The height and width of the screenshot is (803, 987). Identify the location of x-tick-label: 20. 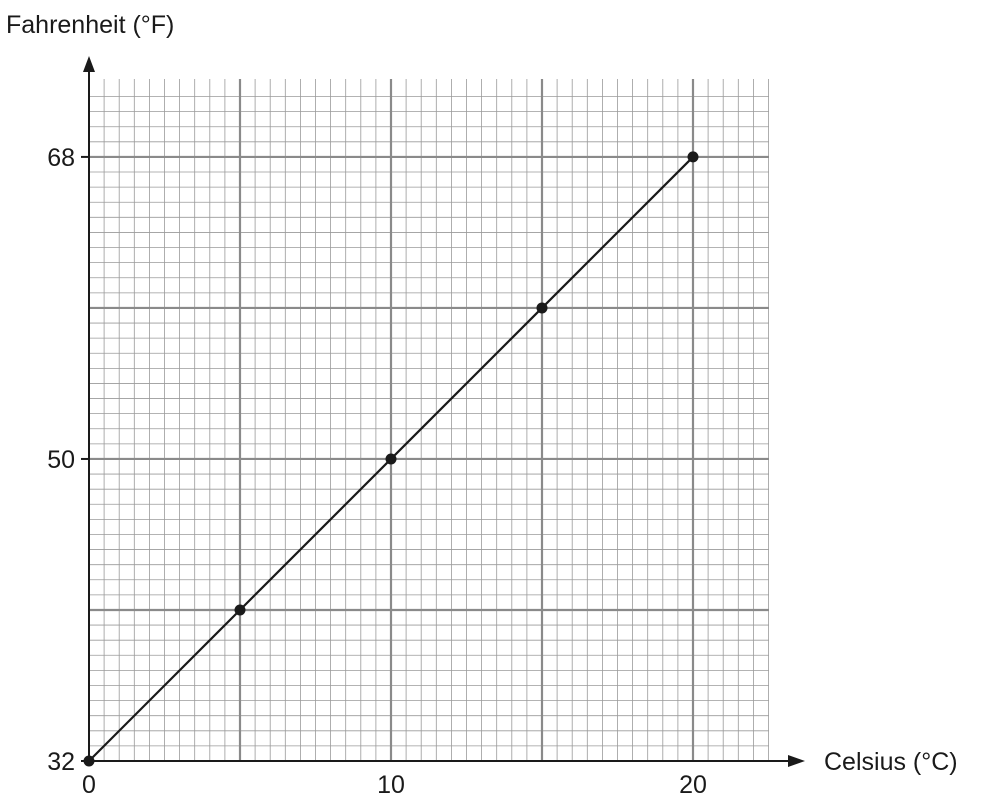
(693, 785).